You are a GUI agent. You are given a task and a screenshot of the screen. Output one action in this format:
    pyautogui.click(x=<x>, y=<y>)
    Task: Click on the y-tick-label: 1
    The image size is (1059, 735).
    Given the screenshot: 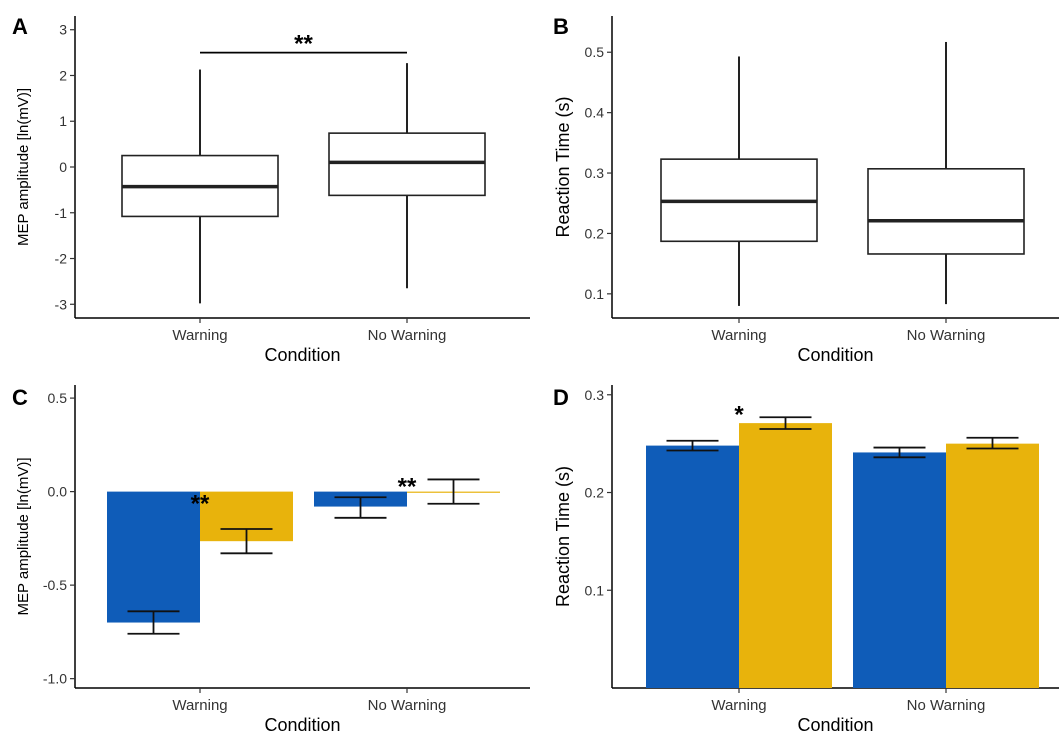 What is the action you would take?
    pyautogui.click(x=63, y=121)
    